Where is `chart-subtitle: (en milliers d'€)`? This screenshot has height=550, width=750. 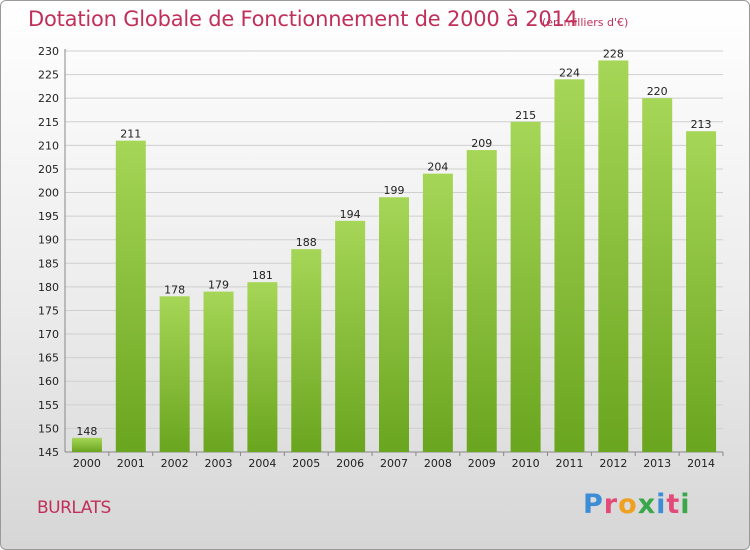 chart-subtitle: (en milliers d'€) is located at coordinates (585, 22).